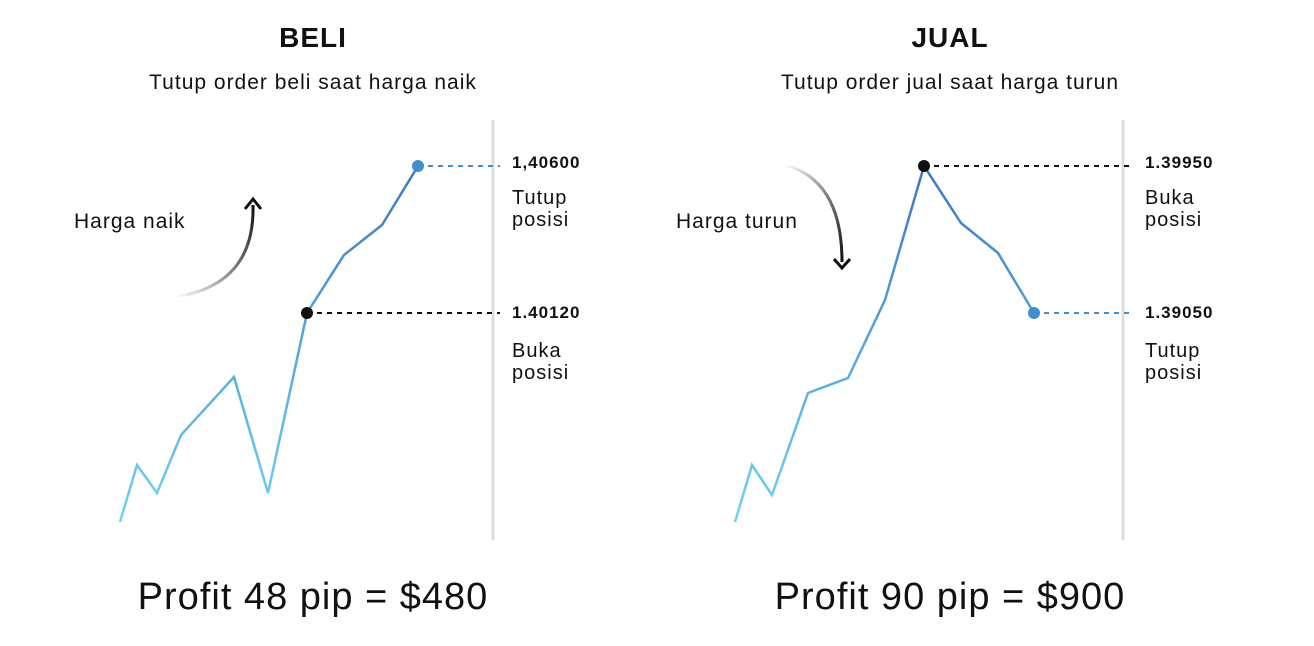  I want to click on price-label: 1.40120, so click(546, 312).